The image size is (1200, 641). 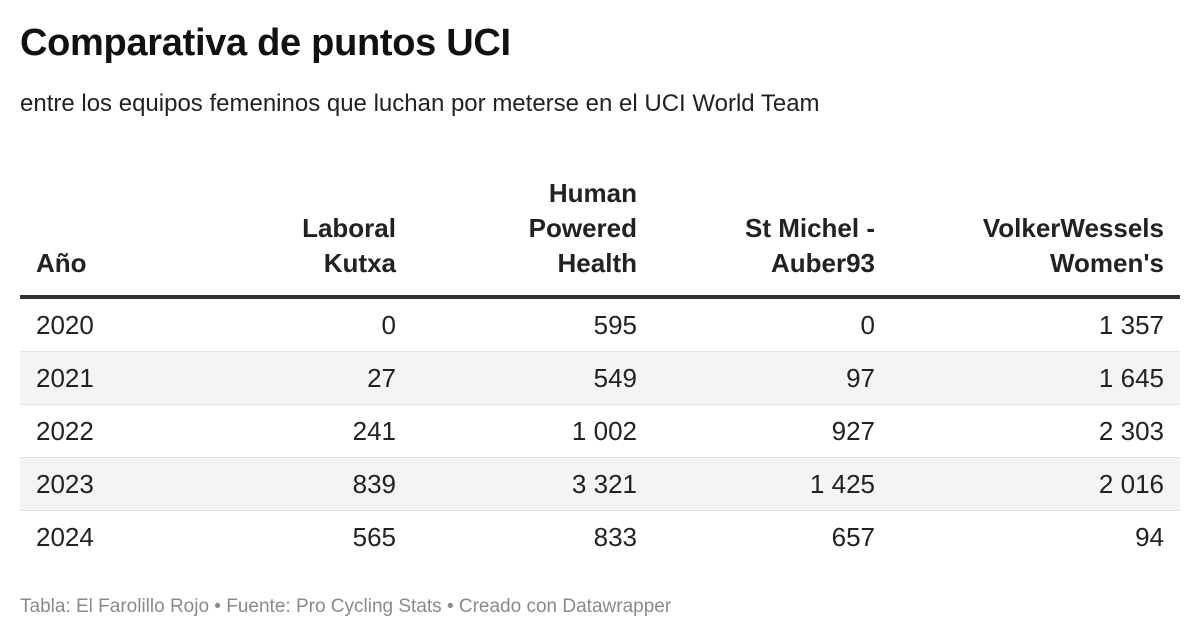 I want to click on table-row: 2020 0 595 0 1 357, so click(x=600, y=324).